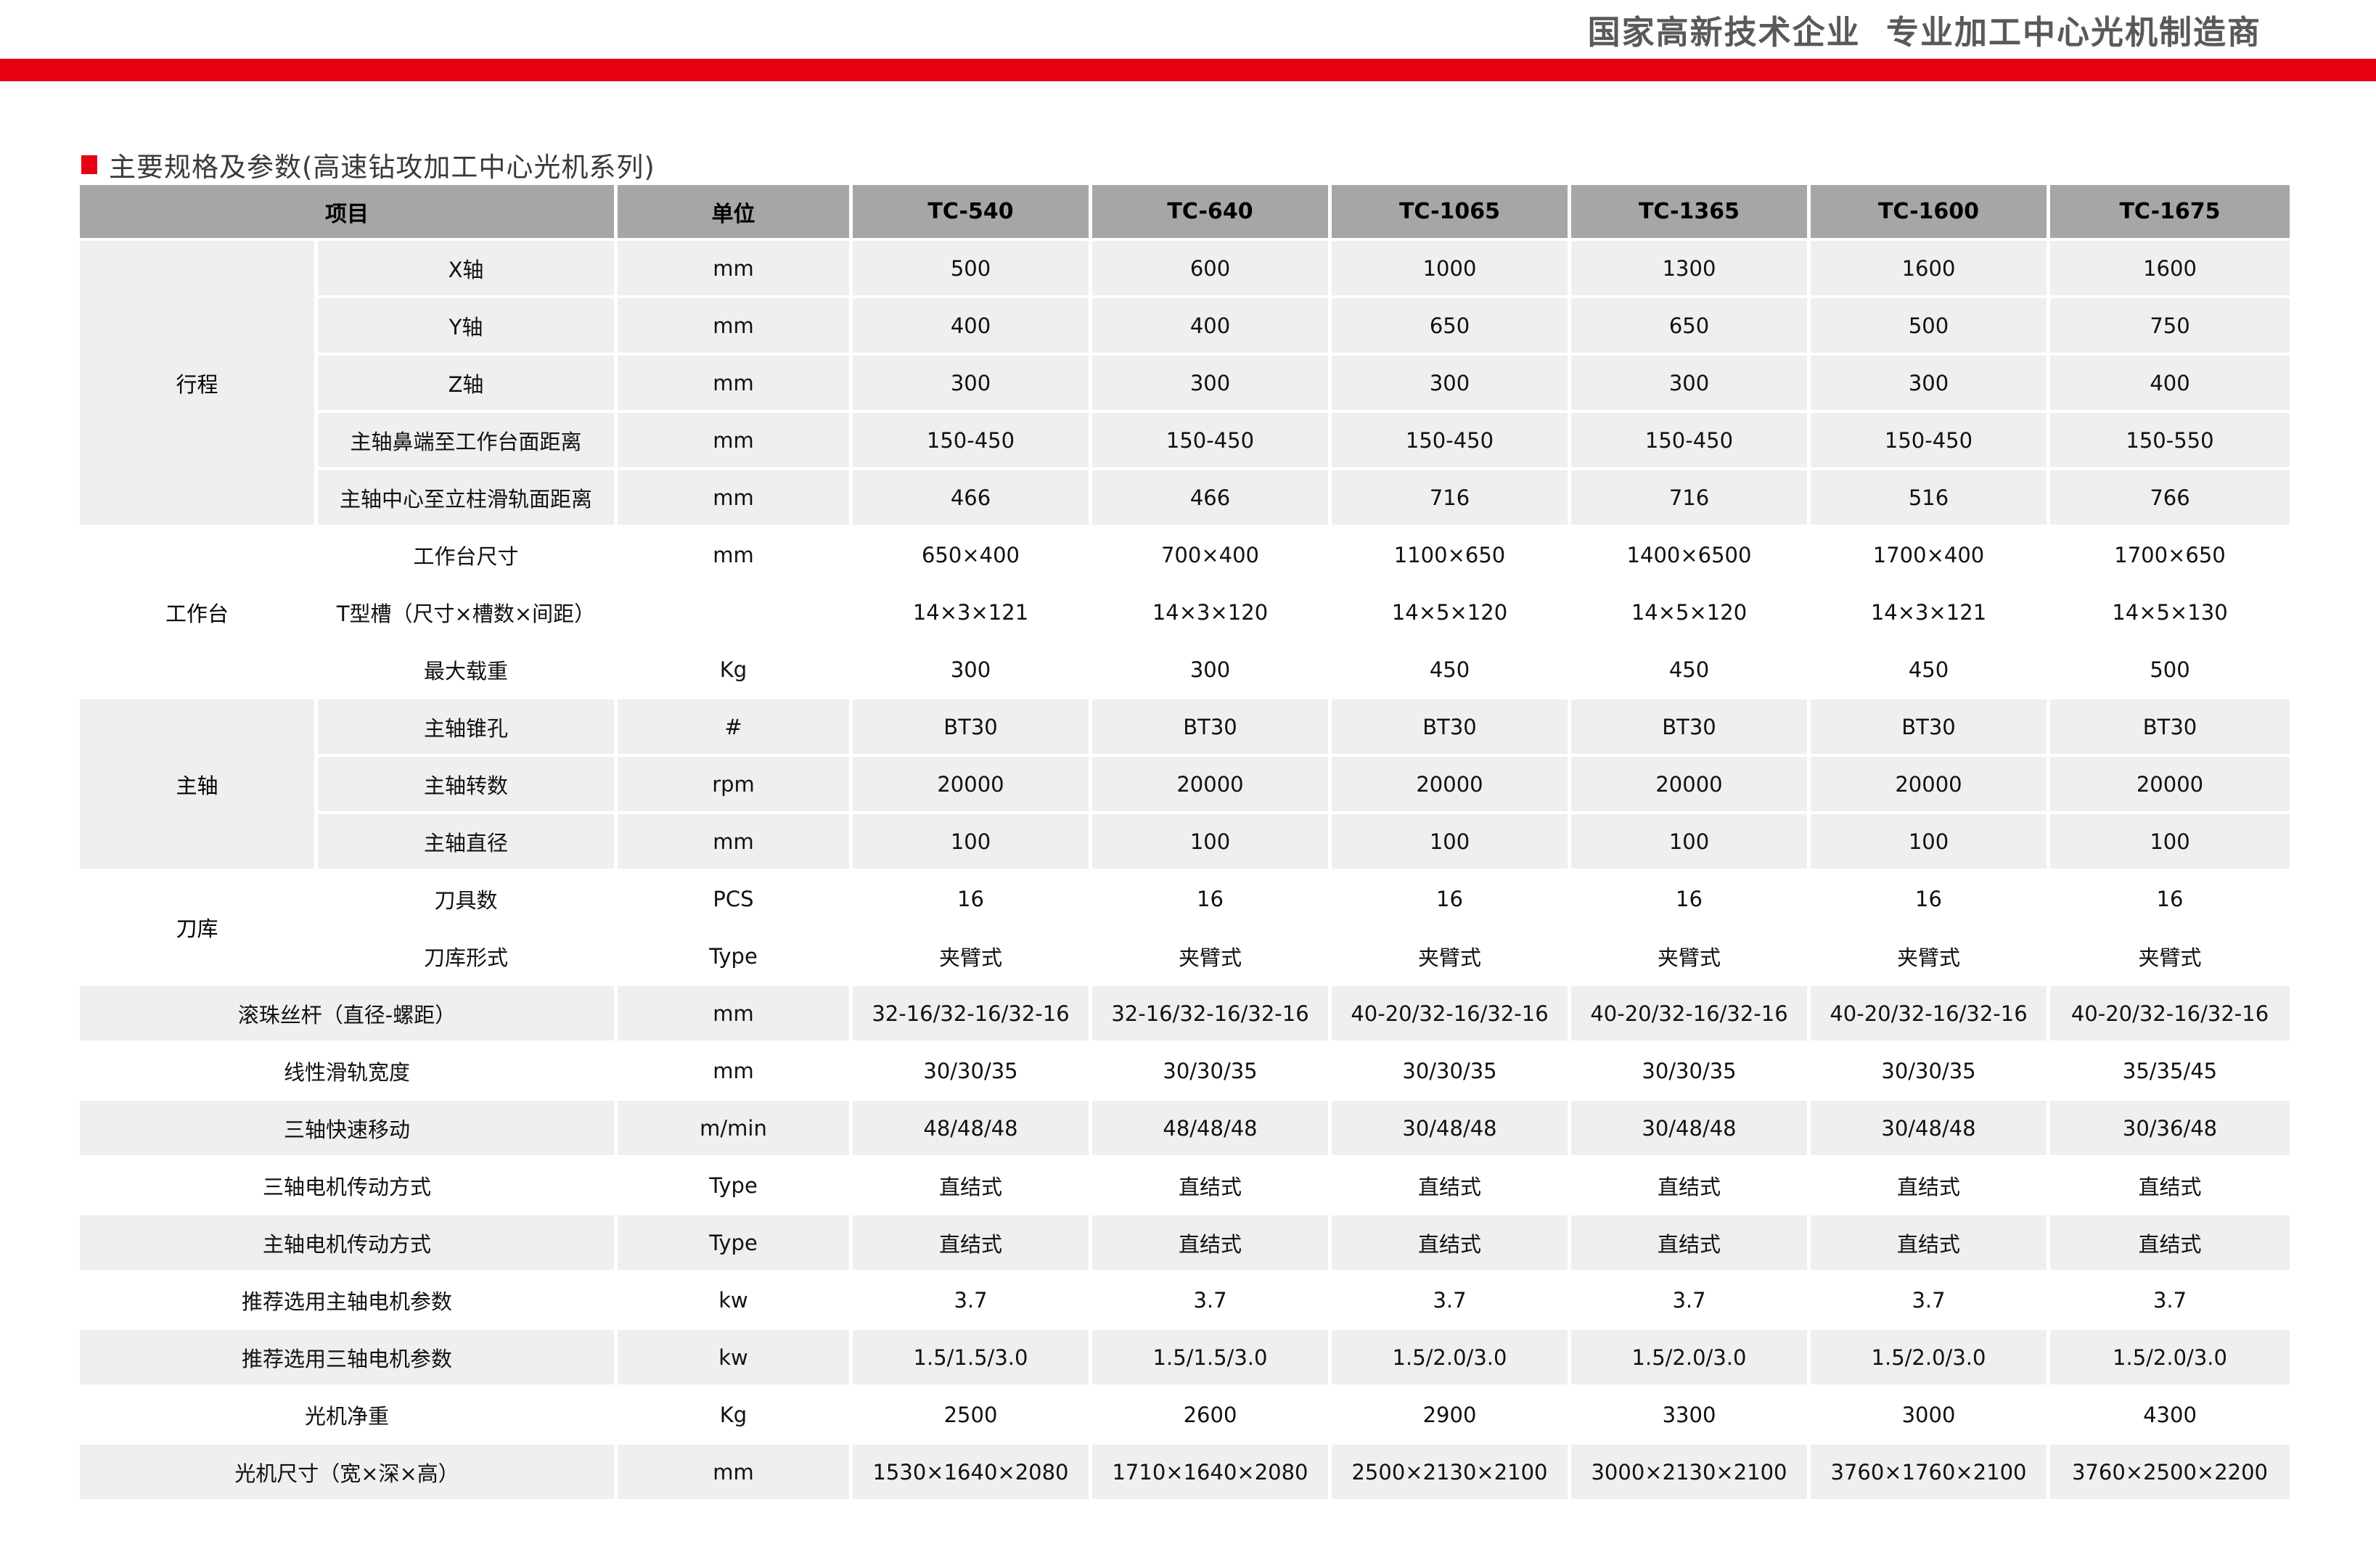  Describe the element at coordinates (468, 324) in the screenshot. I see `row-label: Y轴` at that location.